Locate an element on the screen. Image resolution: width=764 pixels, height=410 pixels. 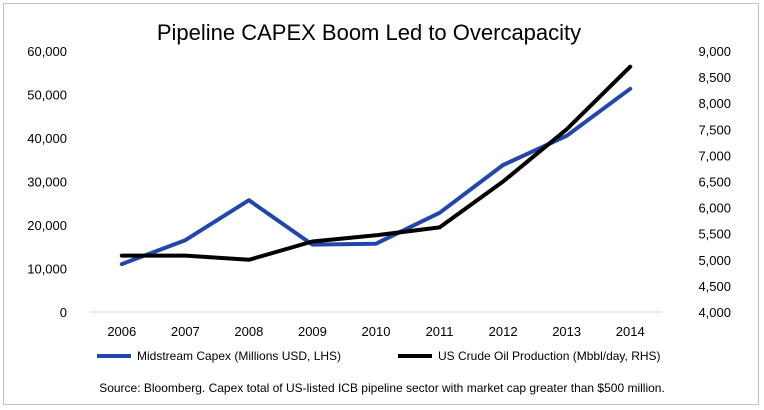
left-tick-label: 30,000 is located at coordinates (47, 182).